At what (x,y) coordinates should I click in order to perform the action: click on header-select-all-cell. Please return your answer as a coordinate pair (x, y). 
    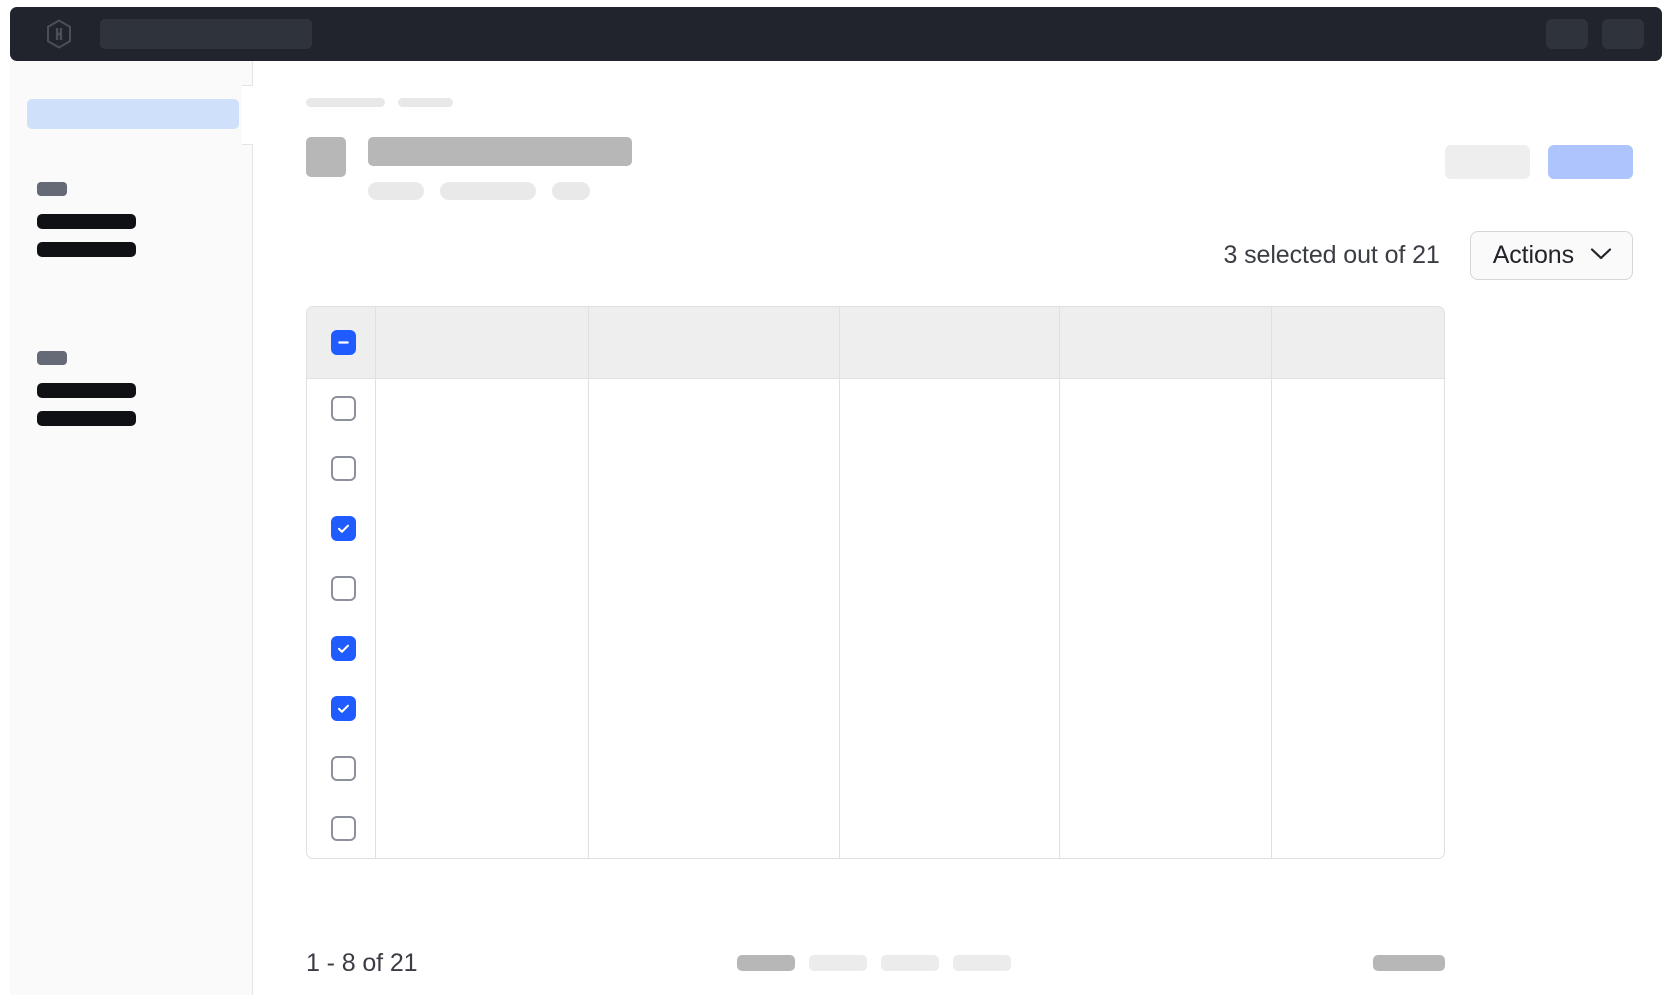
    Looking at the image, I should click on (341, 343).